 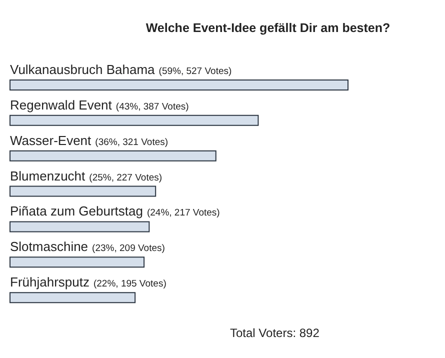 What do you see at coordinates (152, 106) in the screenshot?
I see `data-label: (43%, 387 Votes)` at bounding box center [152, 106].